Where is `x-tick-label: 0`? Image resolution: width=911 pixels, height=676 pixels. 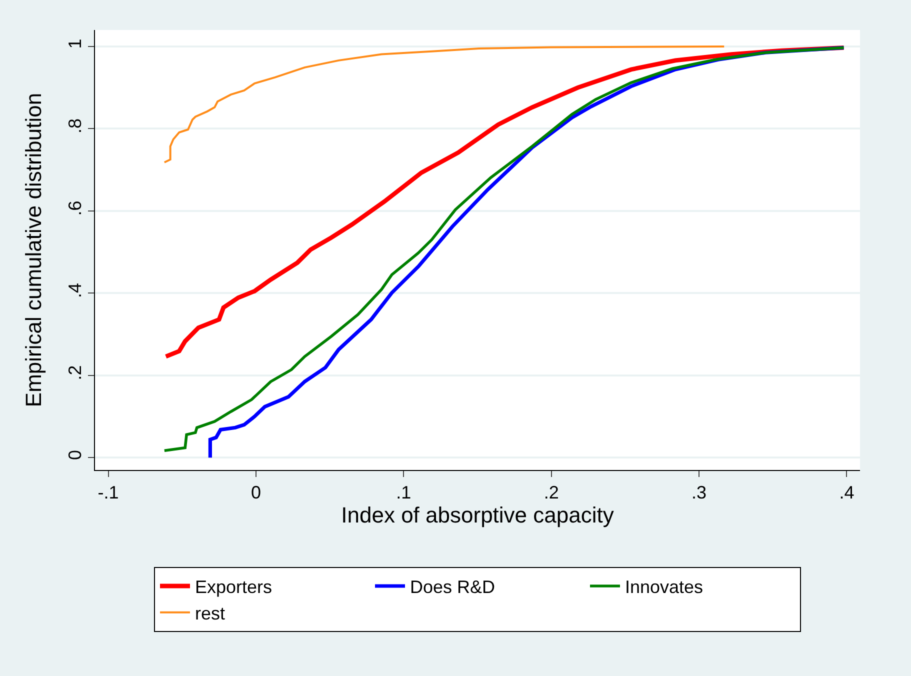 x-tick-label: 0 is located at coordinates (255, 492).